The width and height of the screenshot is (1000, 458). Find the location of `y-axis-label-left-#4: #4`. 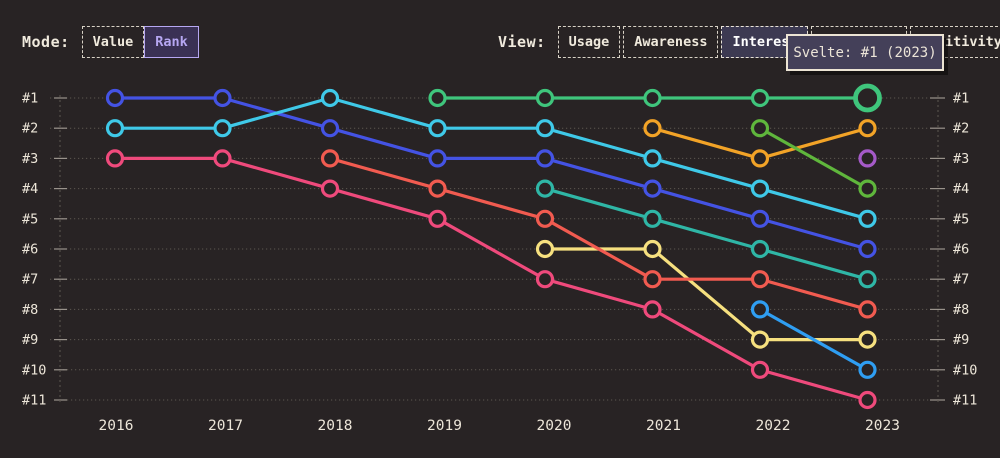

y-axis-label-left-#4: #4 is located at coordinates (30, 189).